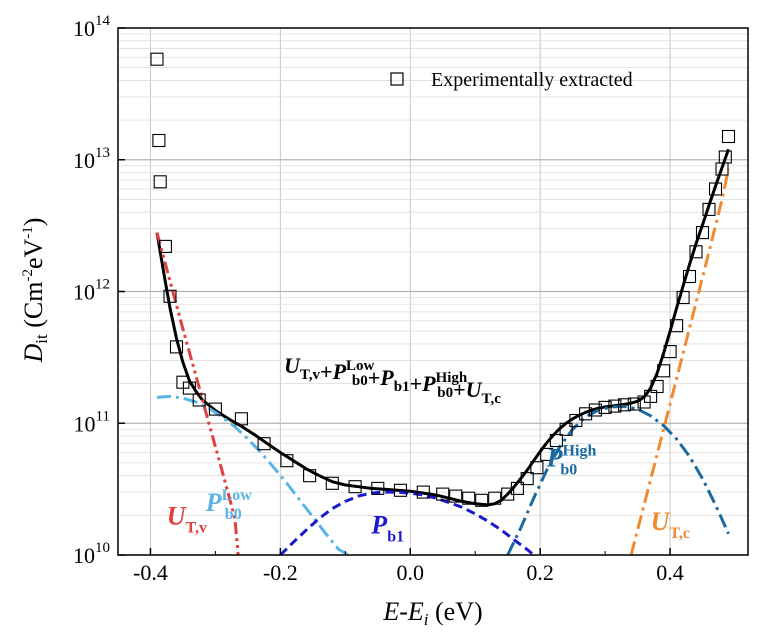 Image resolution: width=765 pixels, height=632 pixels. Describe the element at coordinates (392, 380) in the screenshot. I see `model-sum-label: UT,v+PLow b0+Pb1+PHigh b0+UT,c` at that location.